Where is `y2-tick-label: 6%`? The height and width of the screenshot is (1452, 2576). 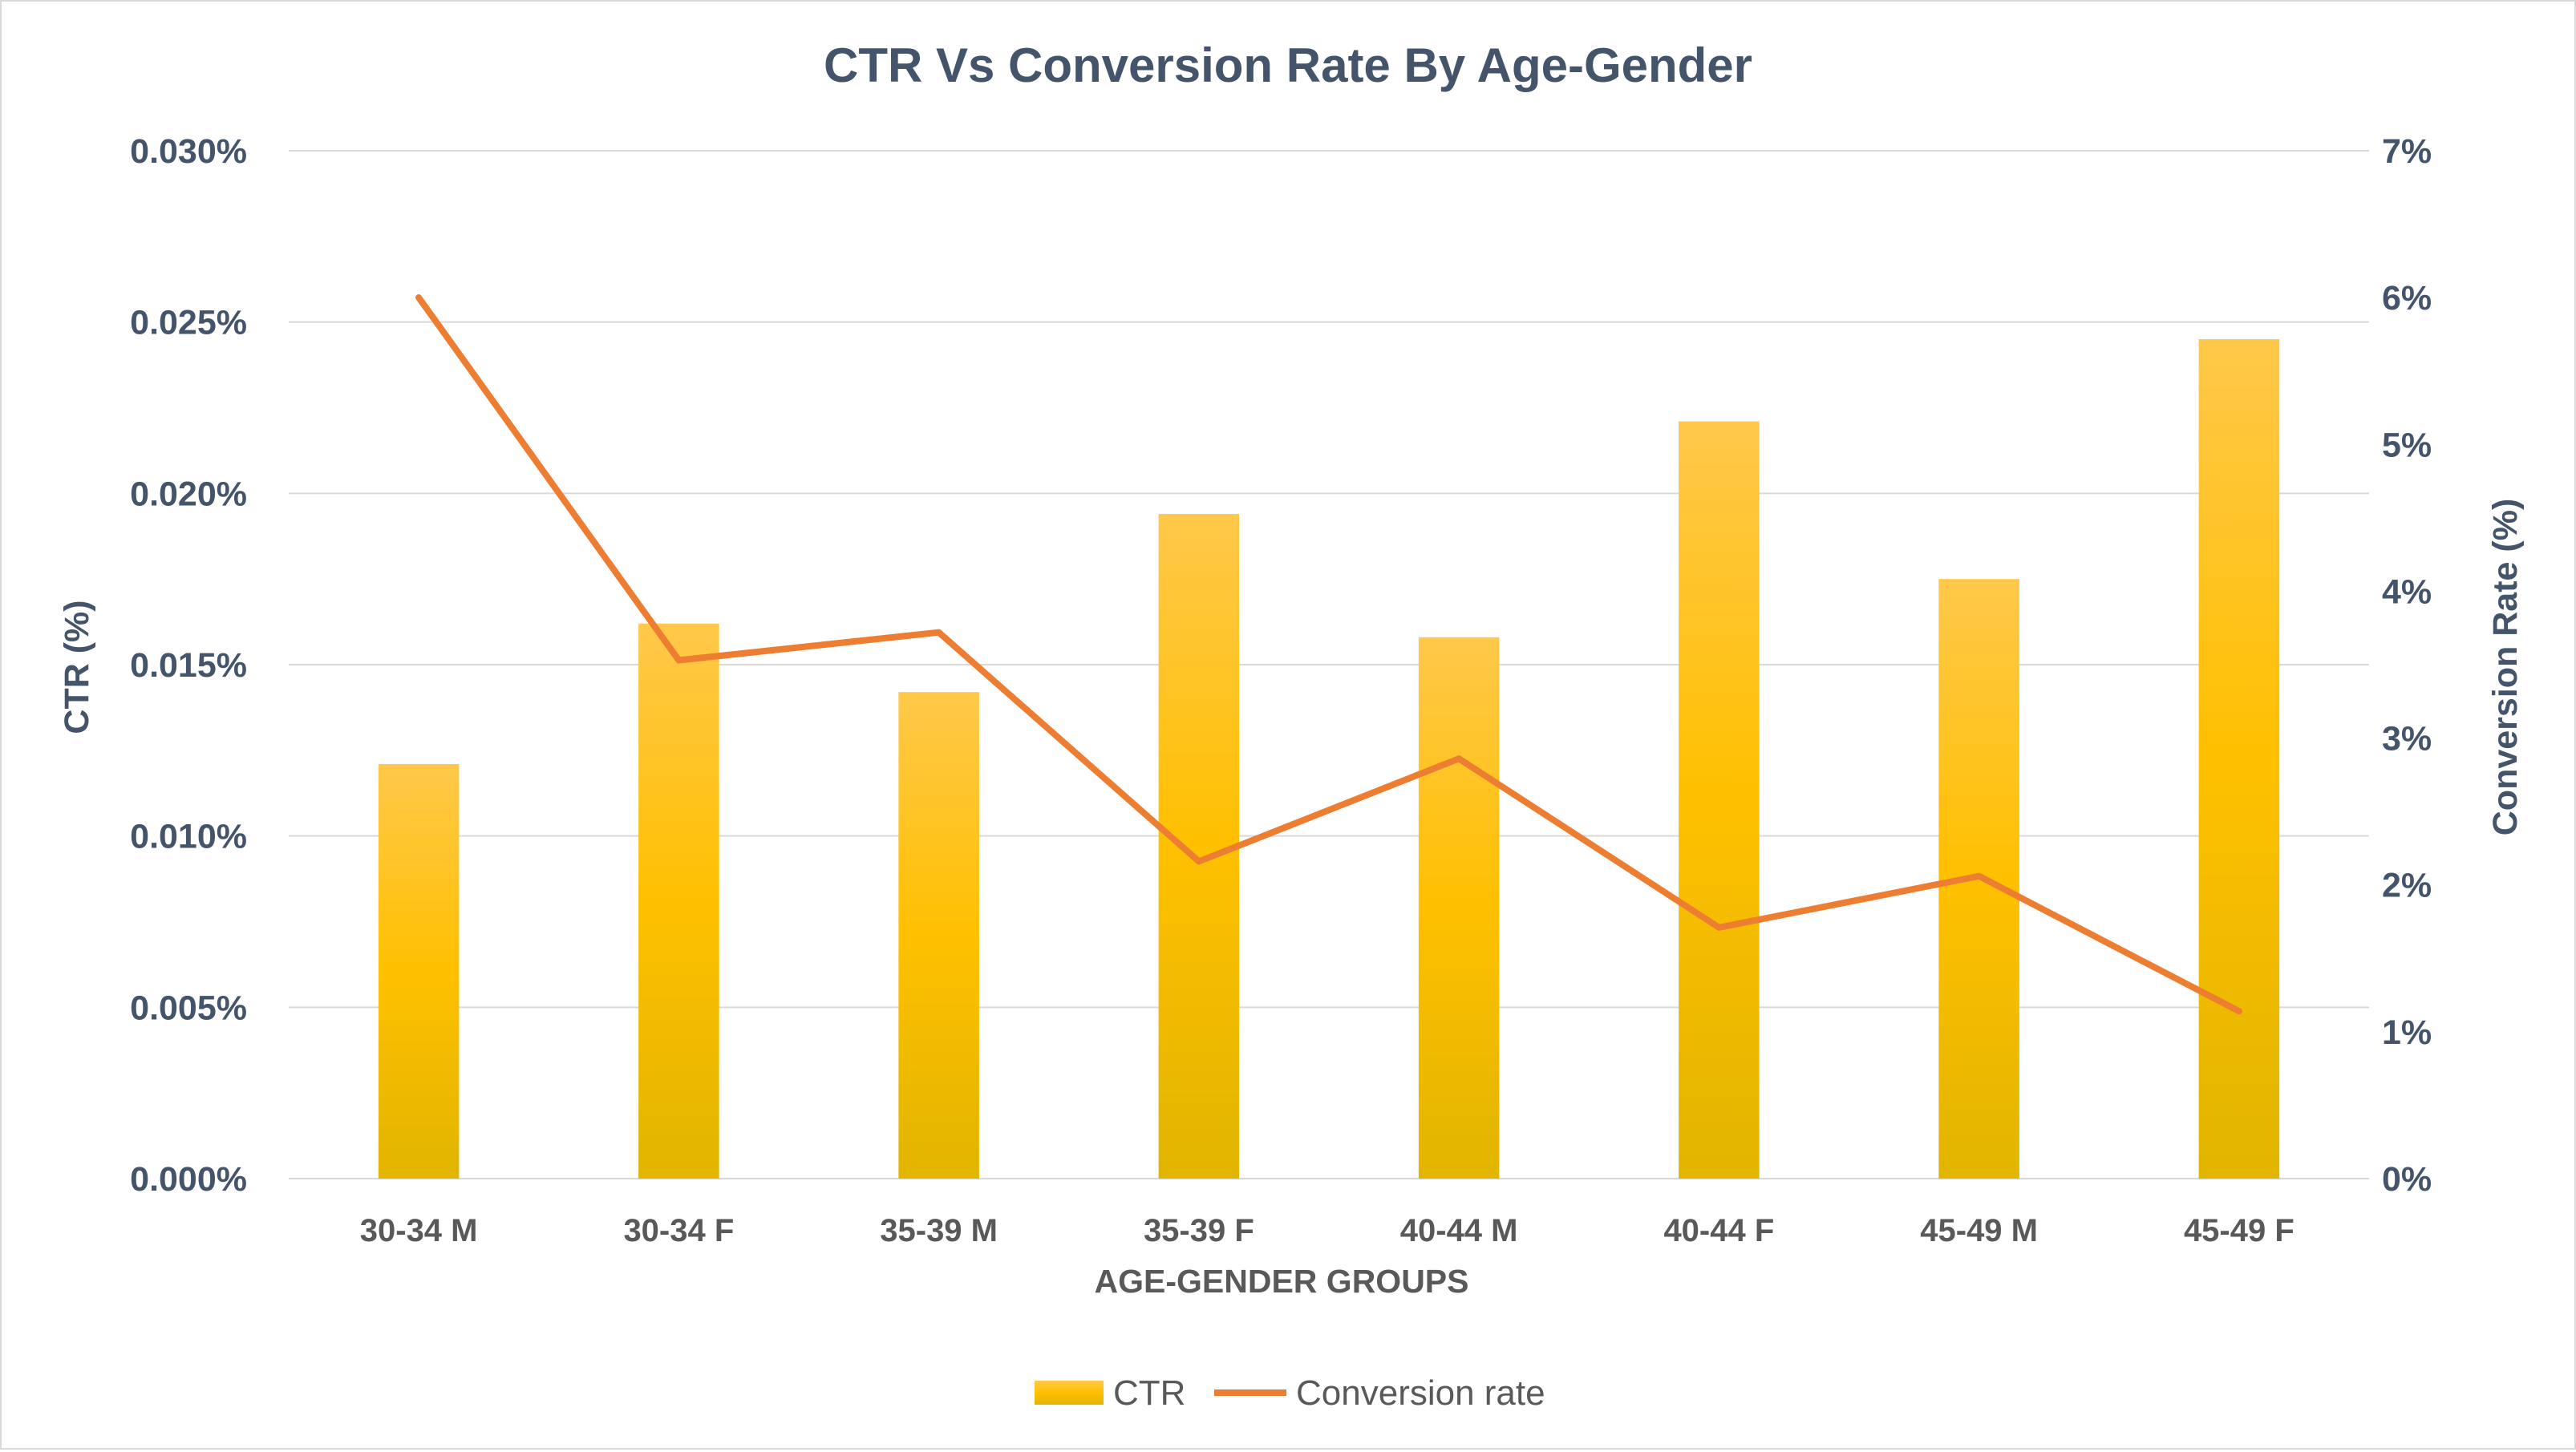
y2-tick-label: 6% is located at coordinates (2407, 298).